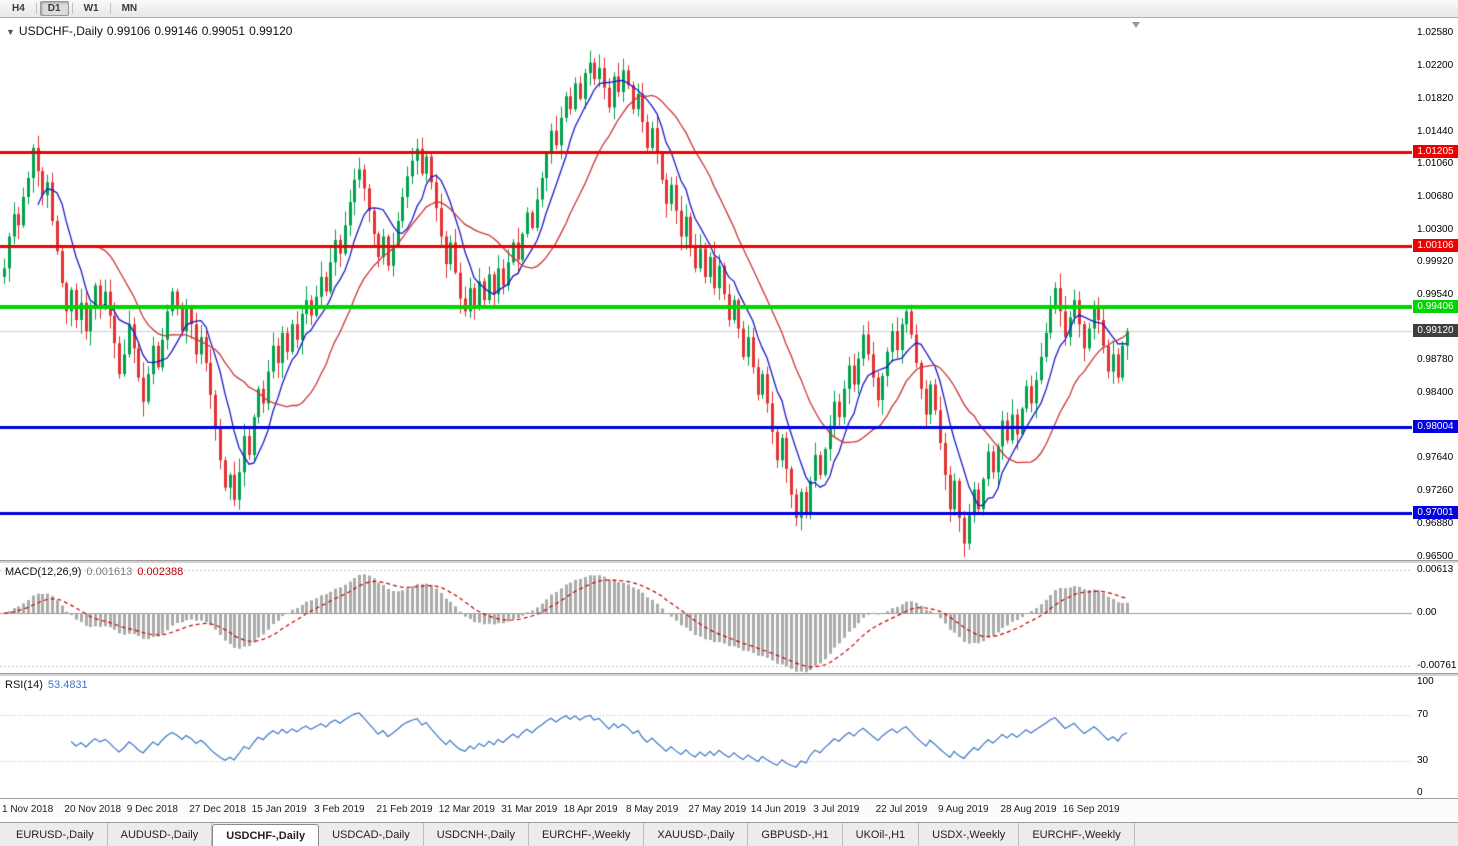  I want to click on chart-tab: AUDUSD-,Daily, so click(160, 834).